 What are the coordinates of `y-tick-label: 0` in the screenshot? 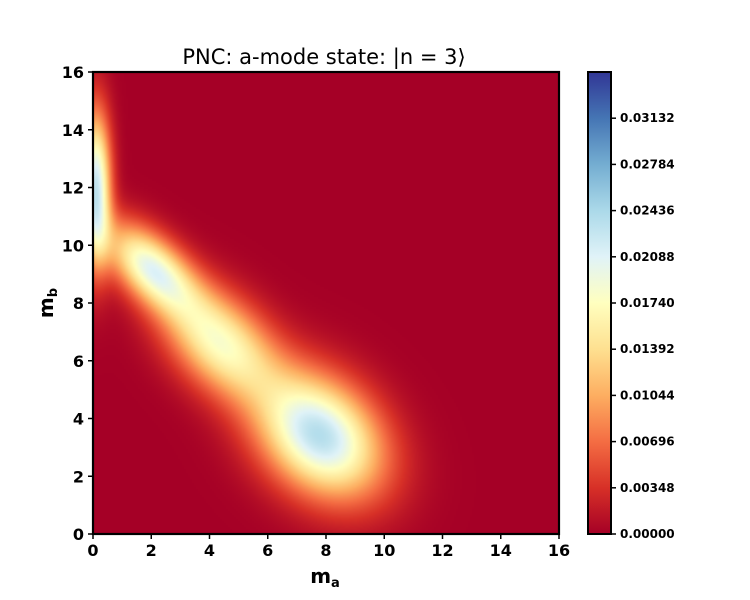 It's located at (78, 534).